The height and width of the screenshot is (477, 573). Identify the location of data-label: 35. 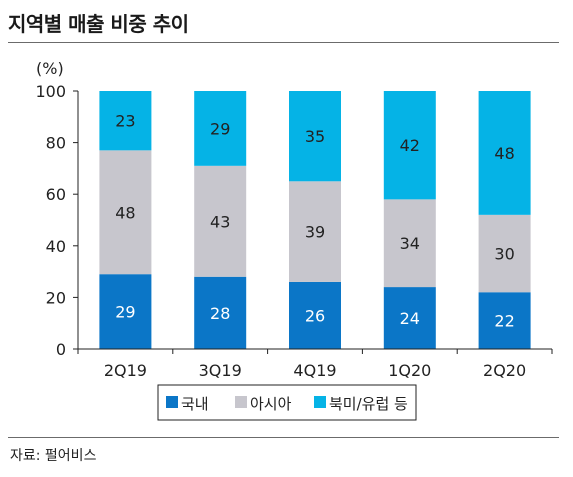
(315, 136).